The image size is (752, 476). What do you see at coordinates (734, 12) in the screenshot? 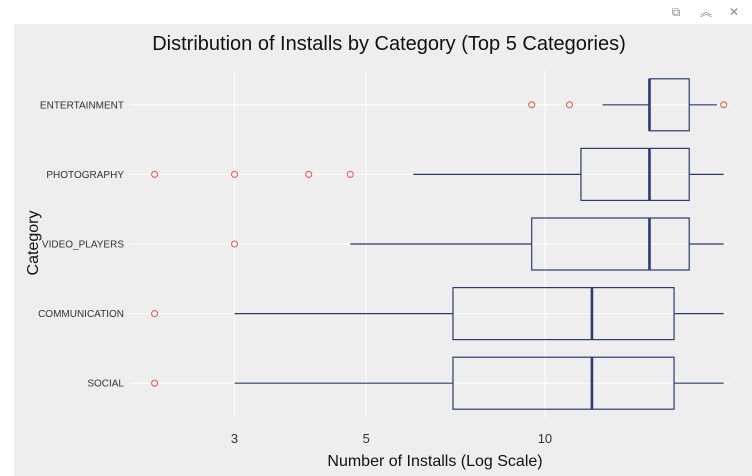
I see `close-icon: ✕` at bounding box center [734, 12].